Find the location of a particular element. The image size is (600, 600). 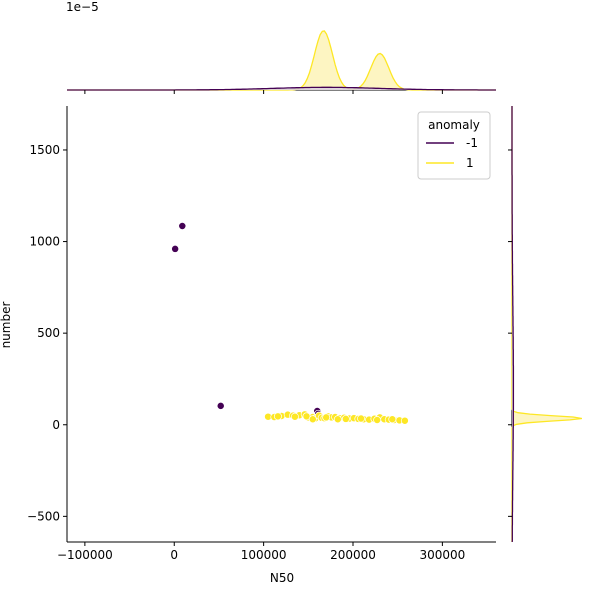

x-tick-label: 0 is located at coordinates (174, 555).